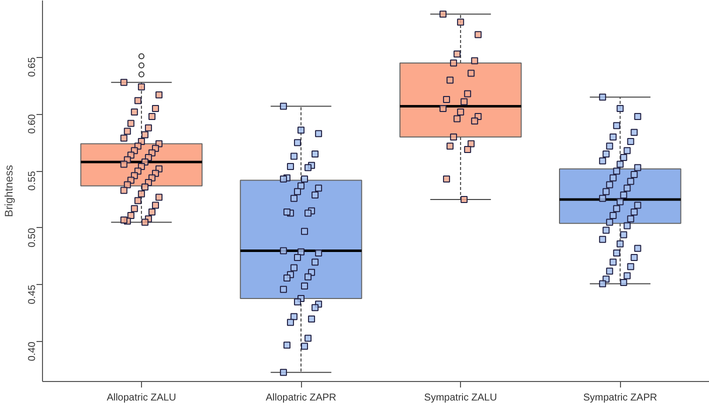  I want to click on y-tick-label: 0.45, so click(32, 294).